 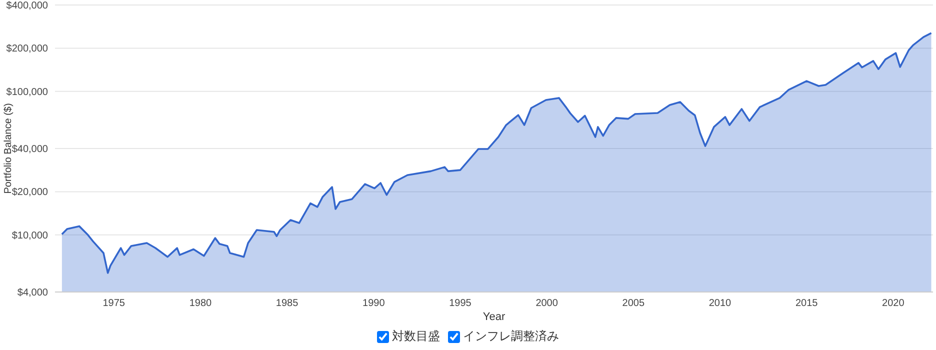 What do you see at coordinates (720, 303) in the screenshot?
I see `x-tick-label: 2010` at bounding box center [720, 303].